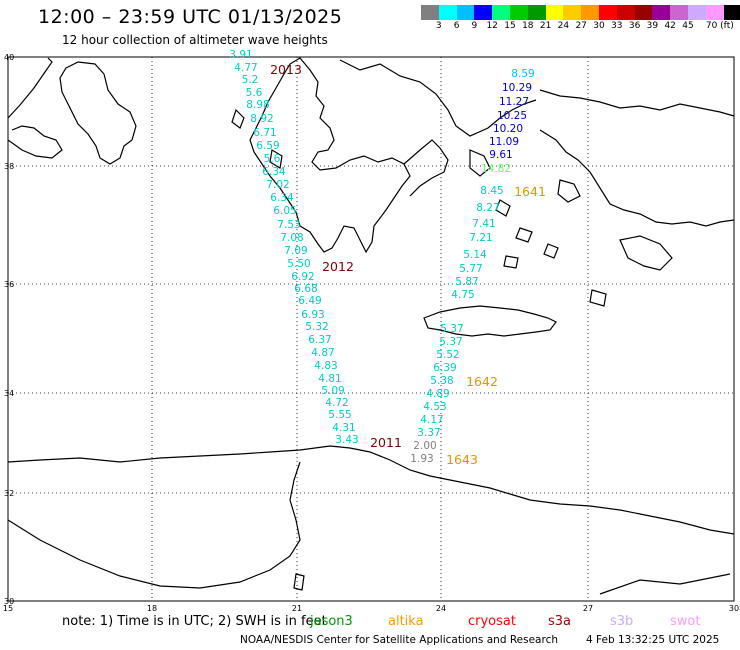  What do you see at coordinates (444, 368) in the screenshot?
I see `track-1642-value: 6.39` at bounding box center [444, 368].